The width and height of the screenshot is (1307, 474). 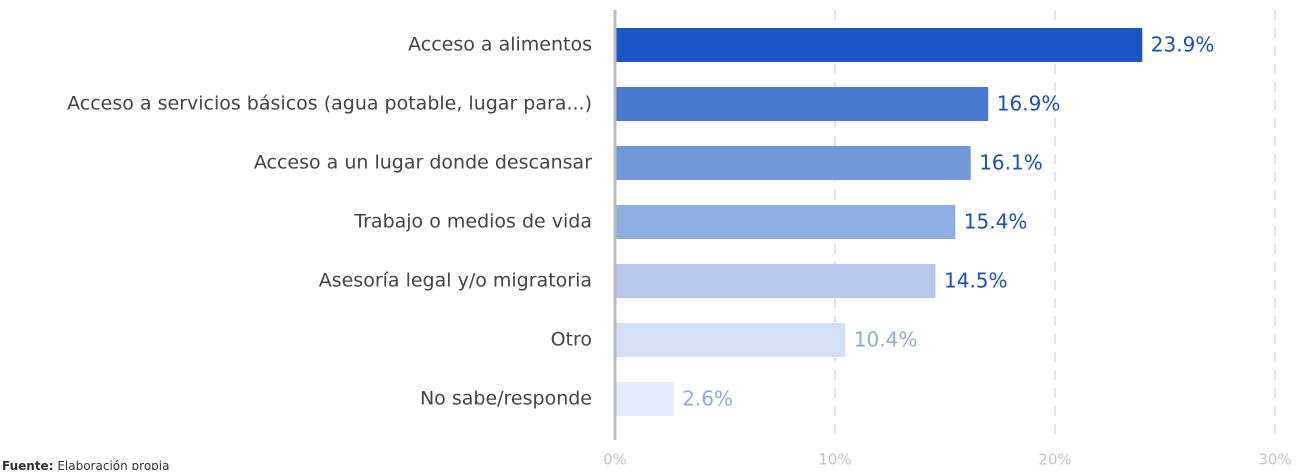 I want to click on x-tick-label: 20%, so click(x=1054, y=460).